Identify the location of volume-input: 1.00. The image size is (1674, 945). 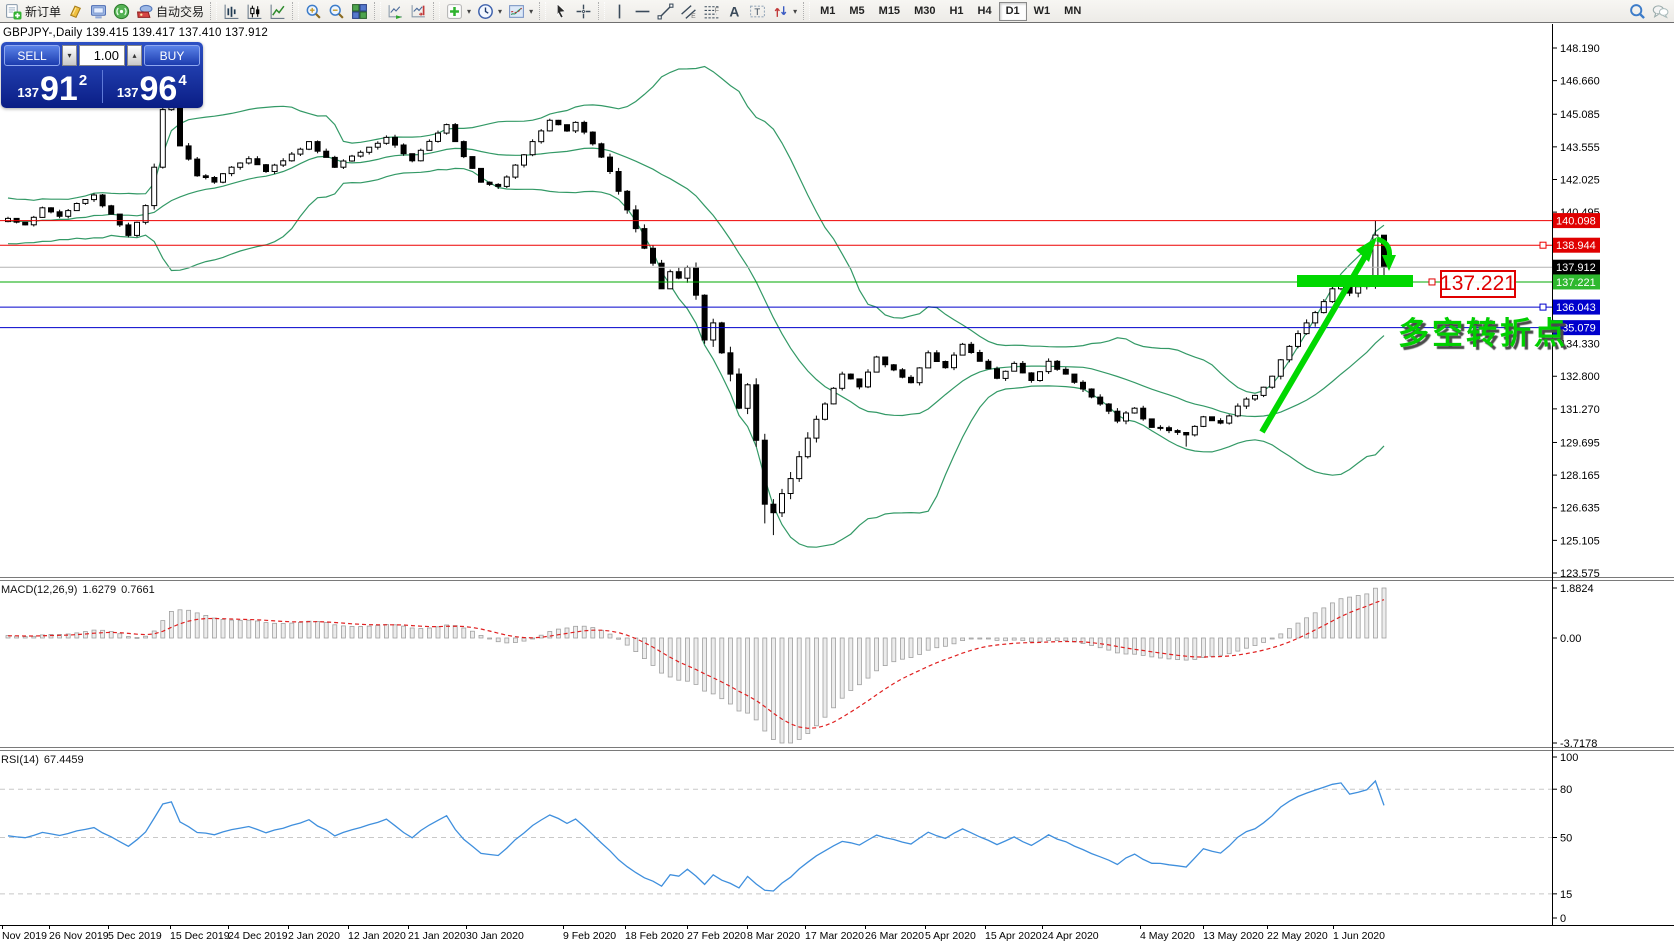
(102, 55).